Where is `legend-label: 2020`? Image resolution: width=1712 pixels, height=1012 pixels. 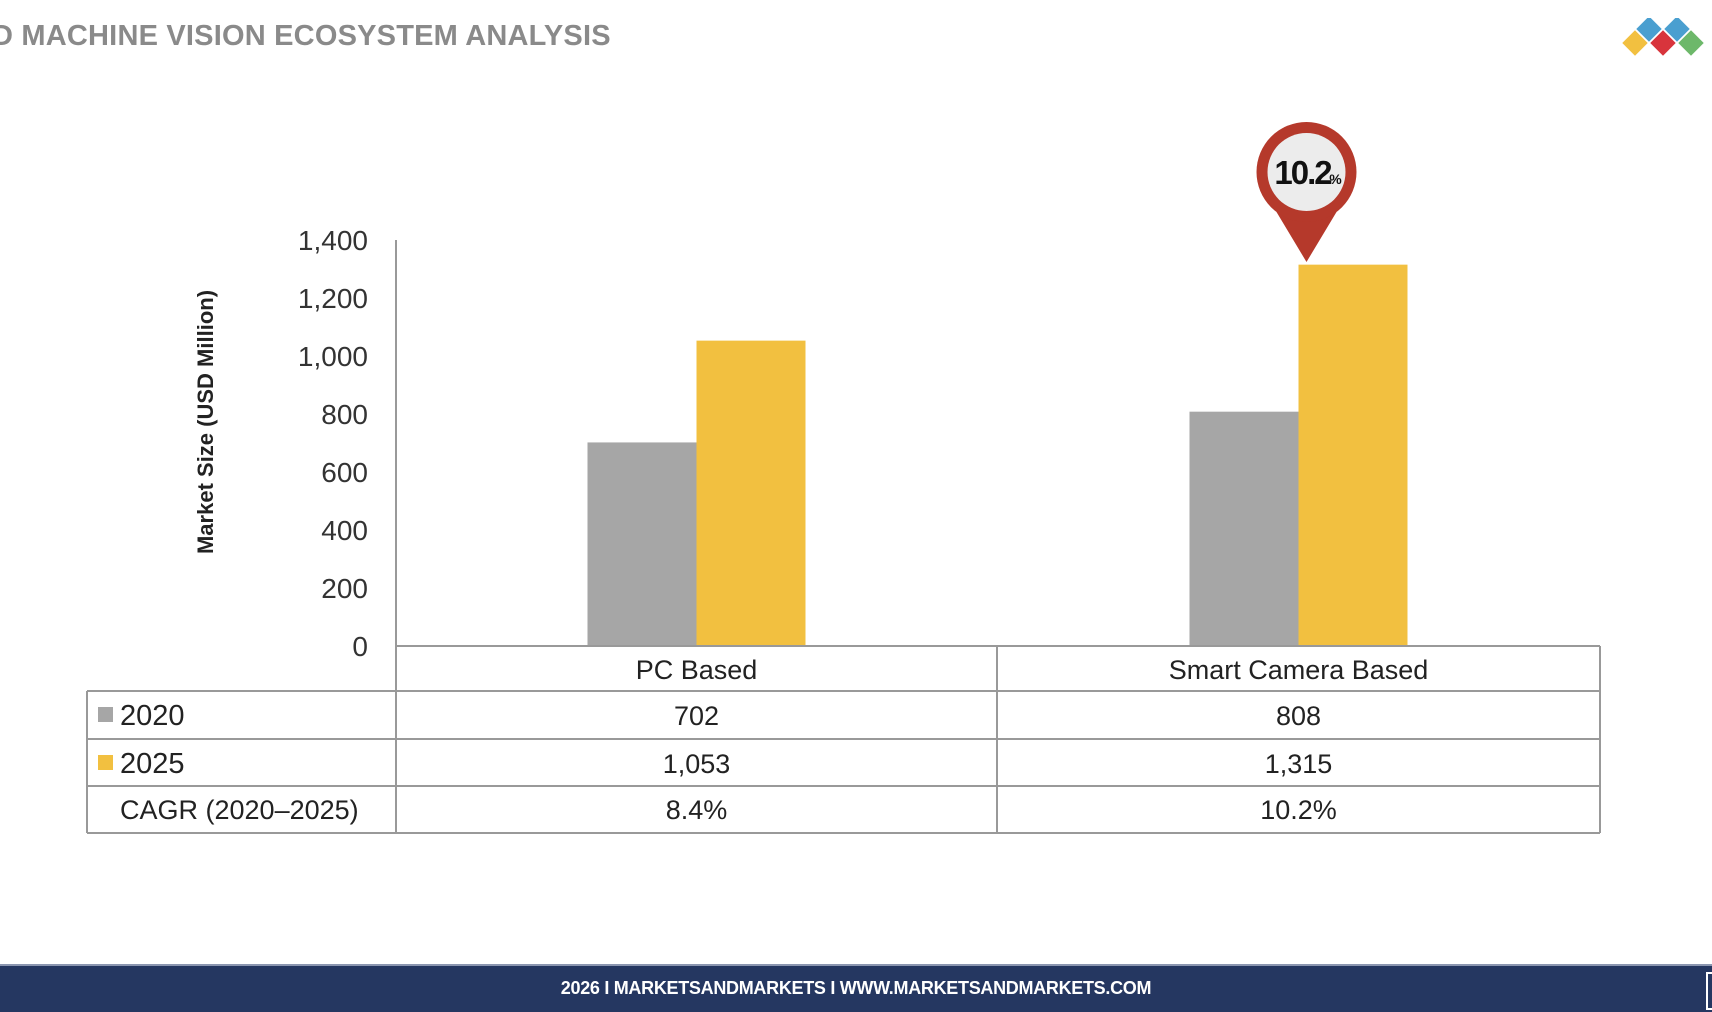 legend-label: 2020 is located at coordinates (152, 716).